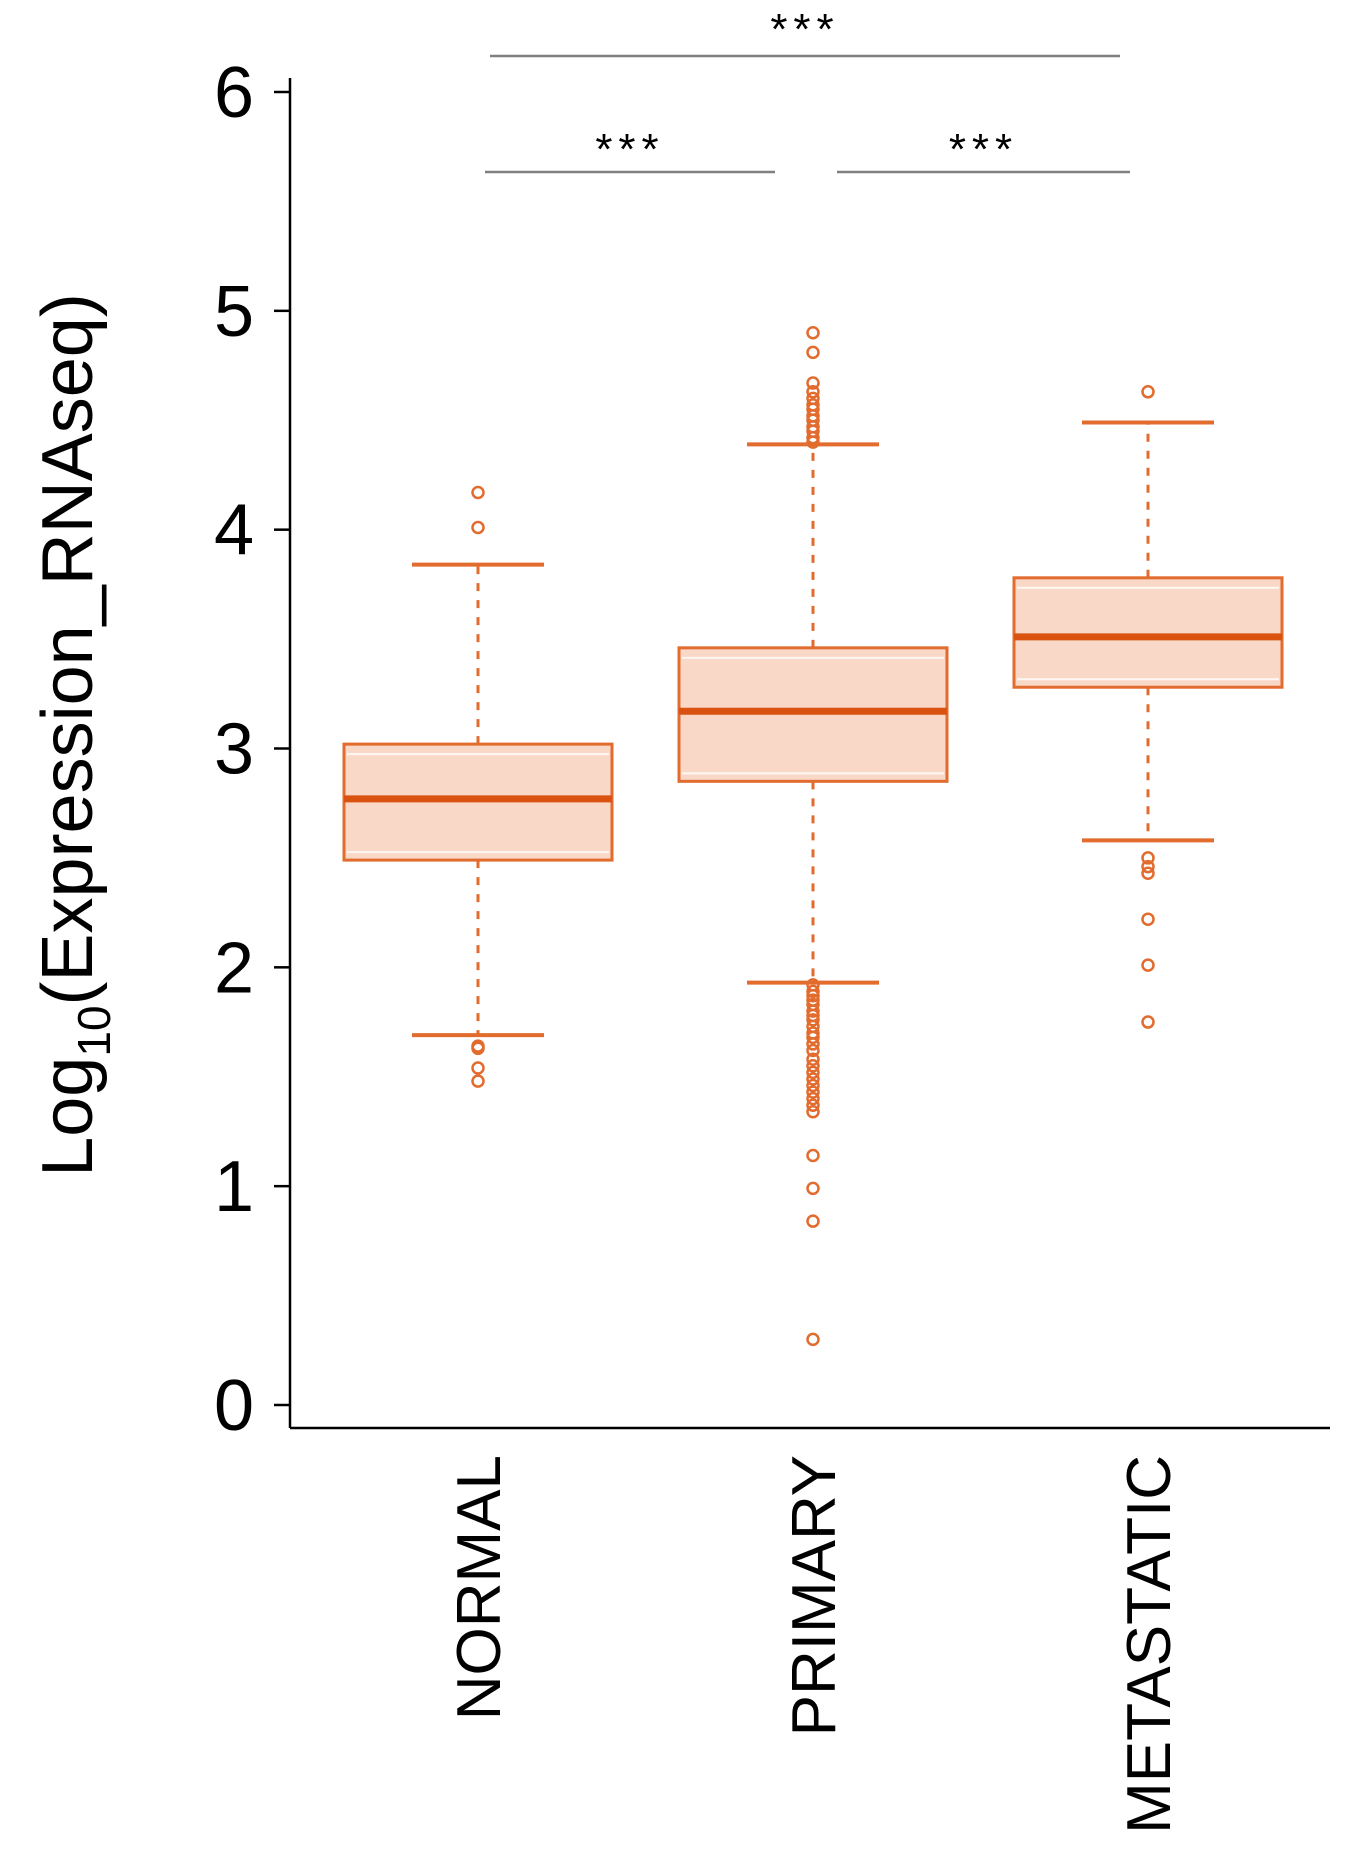 Image resolution: width=1359 pixels, height=1865 pixels. Describe the element at coordinates (234, 93) in the screenshot. I see `y-tick-label-6: 6` at that location.